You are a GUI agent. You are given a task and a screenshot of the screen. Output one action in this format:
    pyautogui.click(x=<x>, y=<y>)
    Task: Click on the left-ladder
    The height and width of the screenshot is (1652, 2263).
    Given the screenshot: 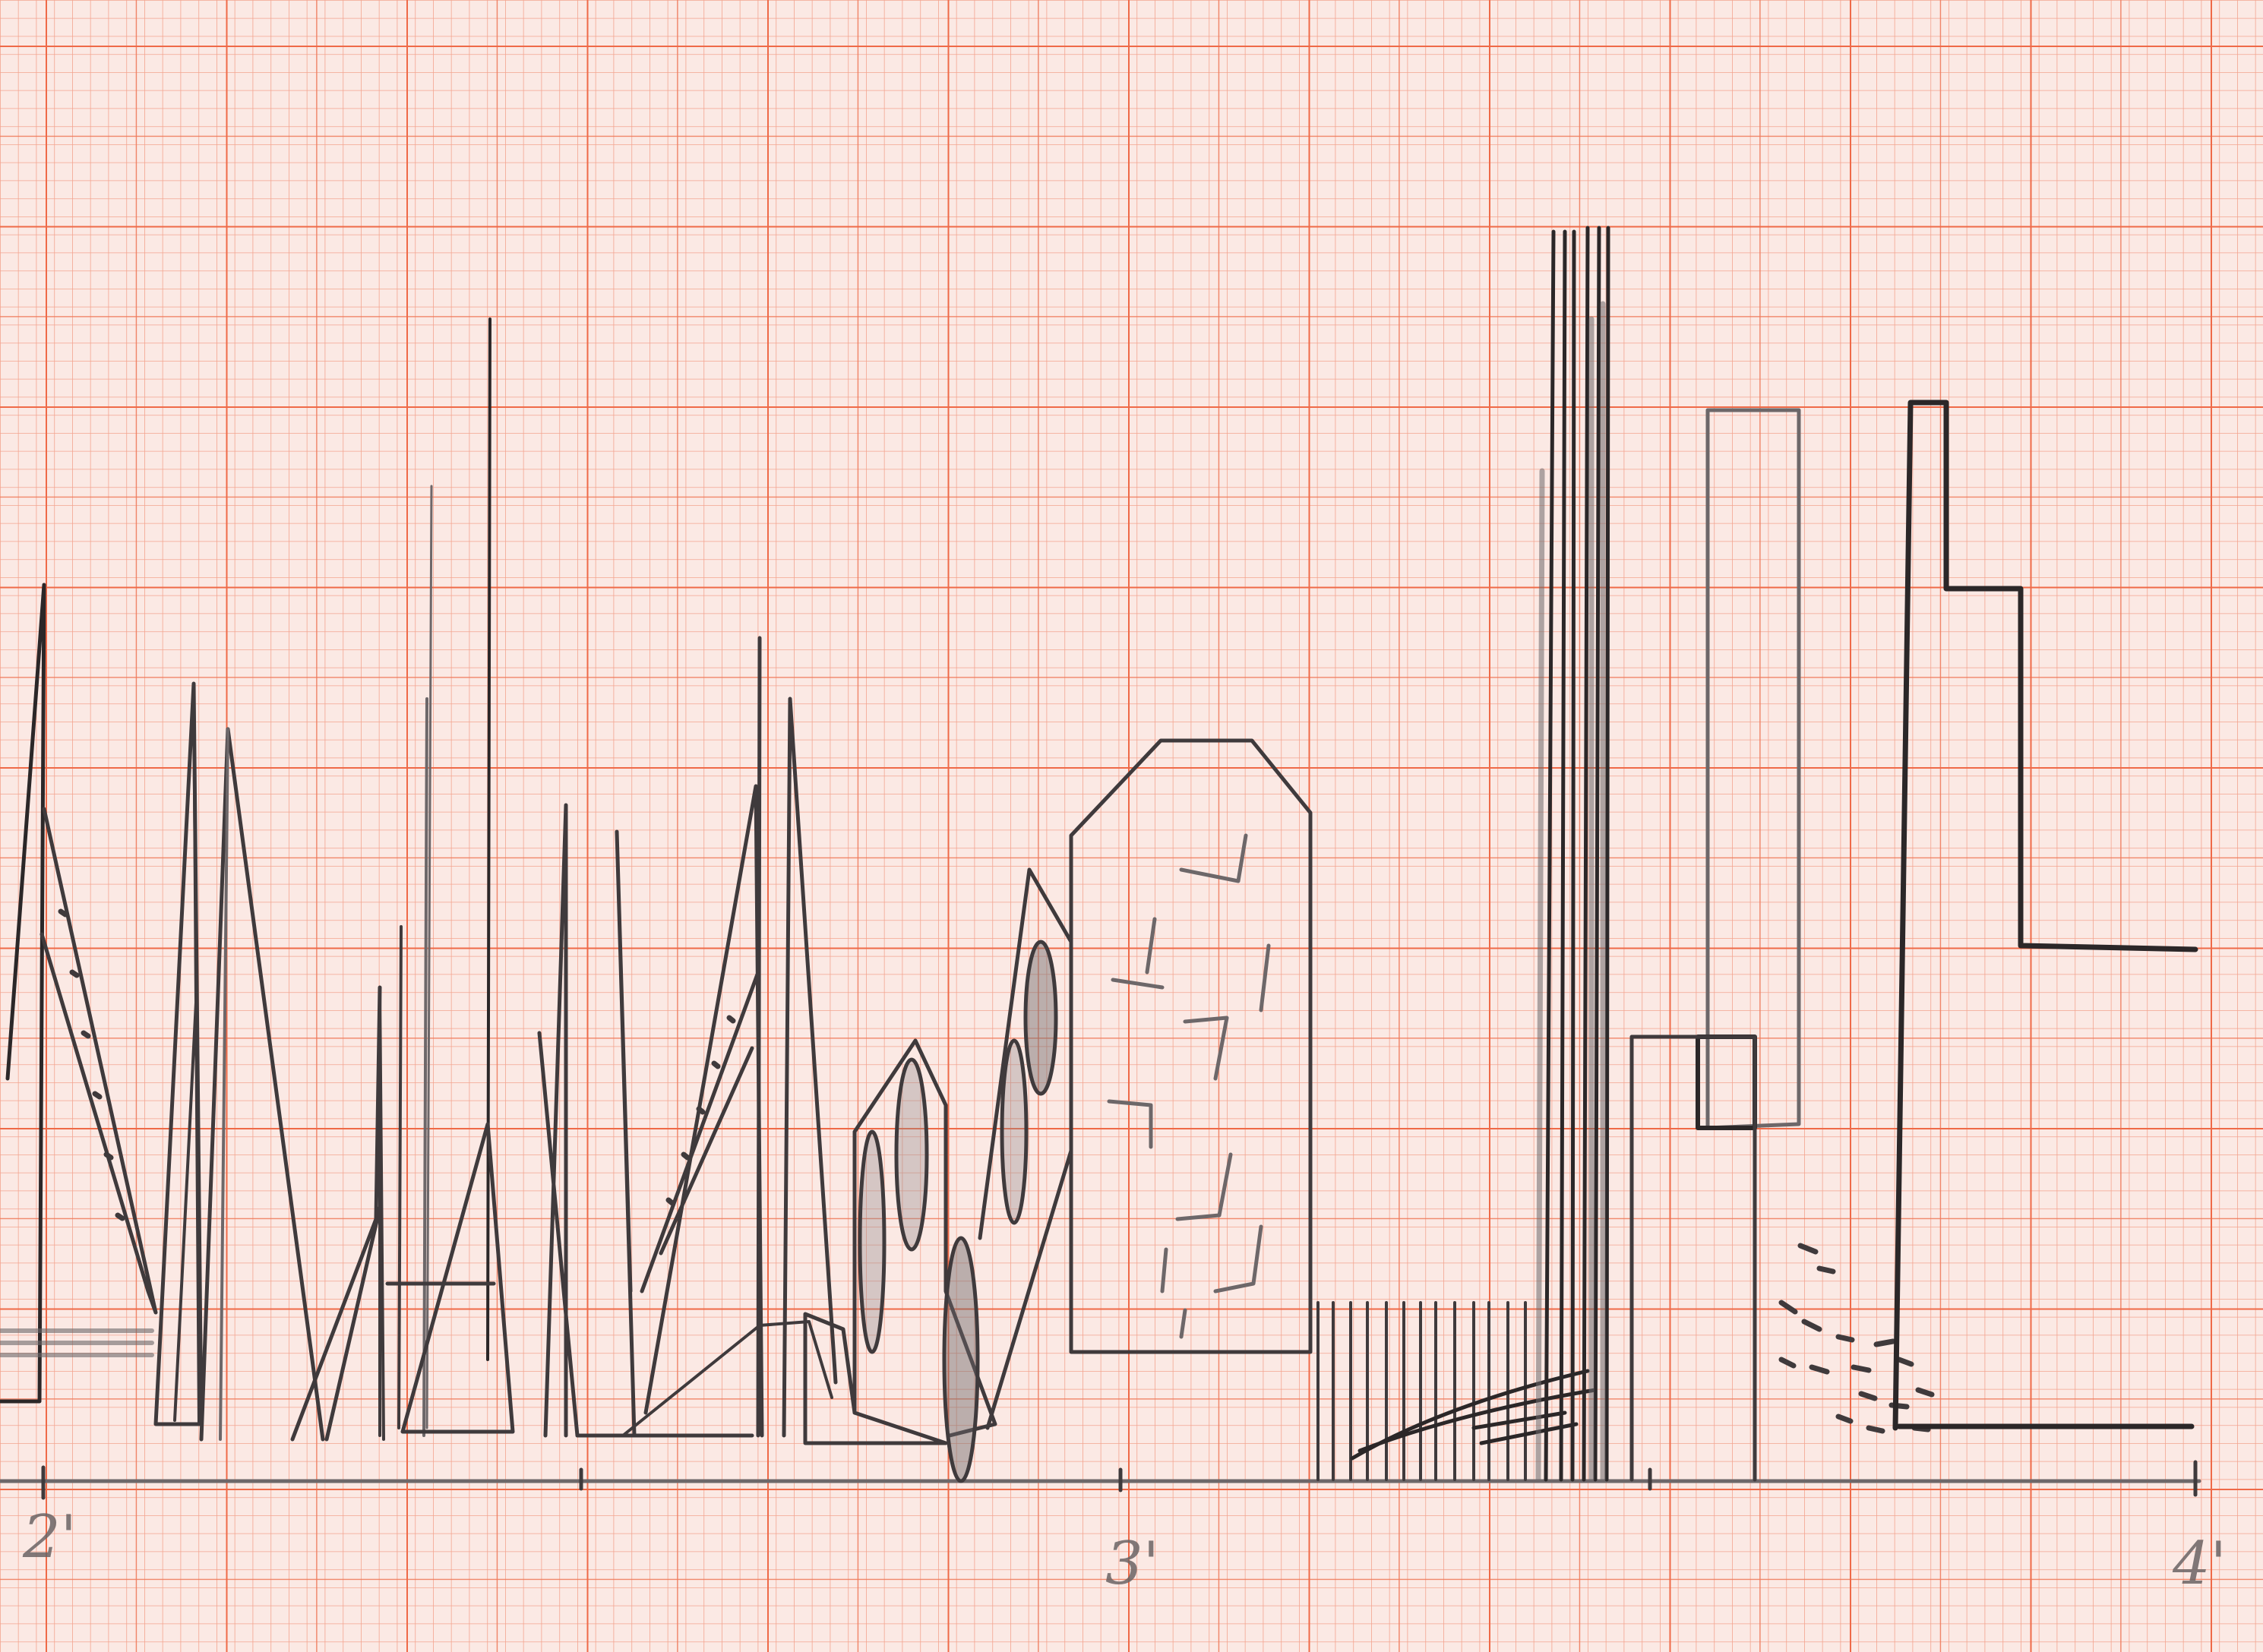 What is the action you would take?
    pyautogui.click(x=99, y=1061)
    